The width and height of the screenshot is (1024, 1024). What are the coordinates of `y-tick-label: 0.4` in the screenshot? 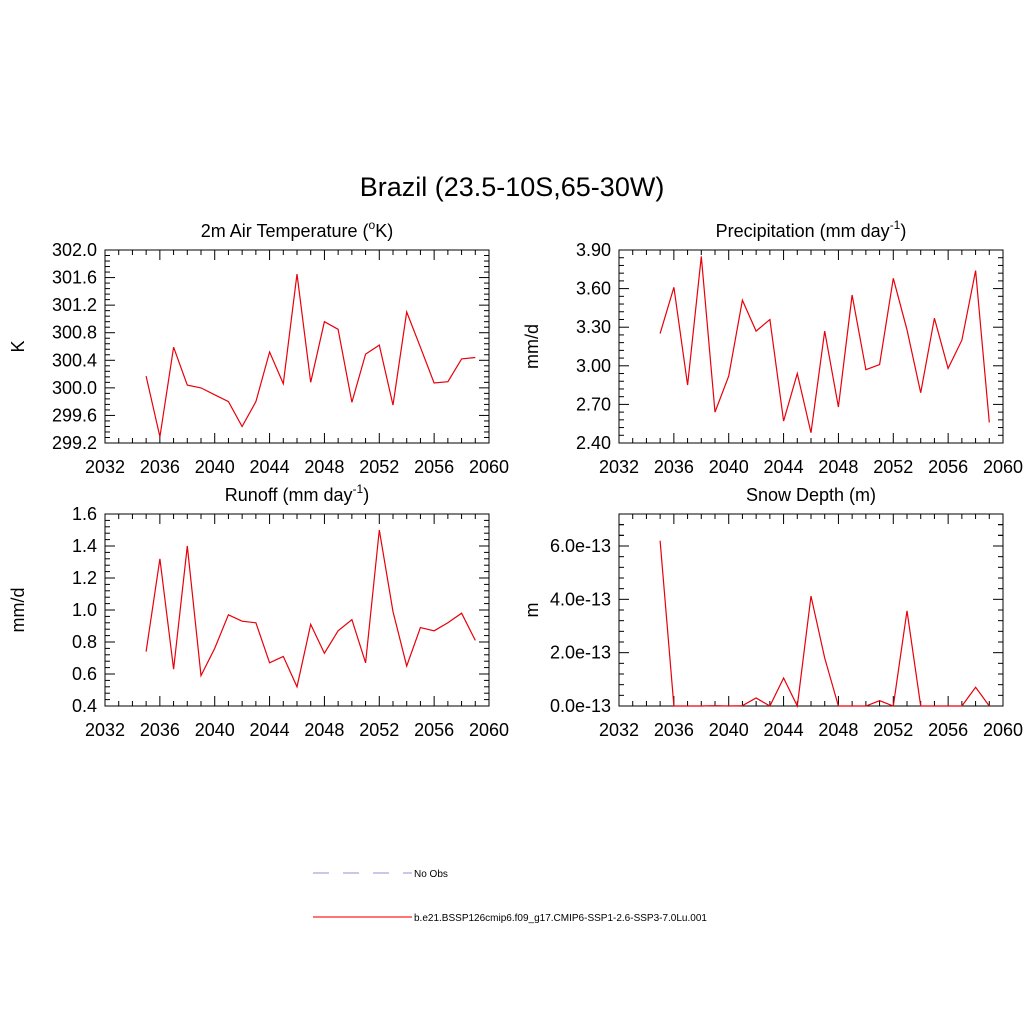 It's located at (84, 706).